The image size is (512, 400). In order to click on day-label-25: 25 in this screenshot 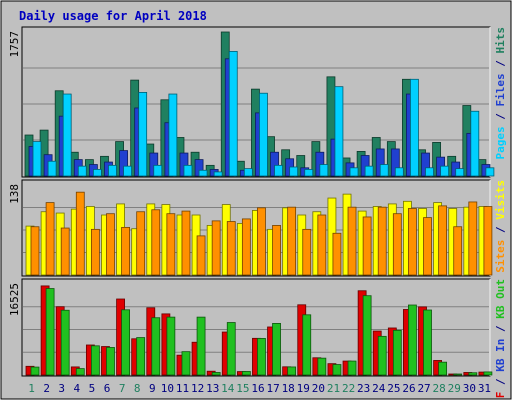, I will do `click(393, 388)`.